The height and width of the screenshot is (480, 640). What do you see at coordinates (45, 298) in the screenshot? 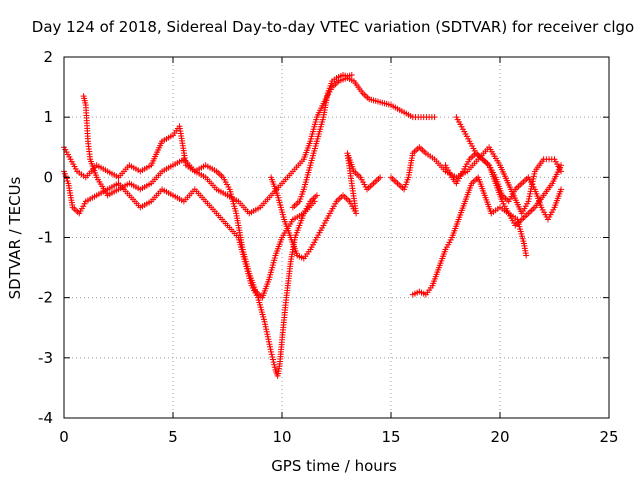
I see `y-tick-label: -2` at bounding box center [45, 298].